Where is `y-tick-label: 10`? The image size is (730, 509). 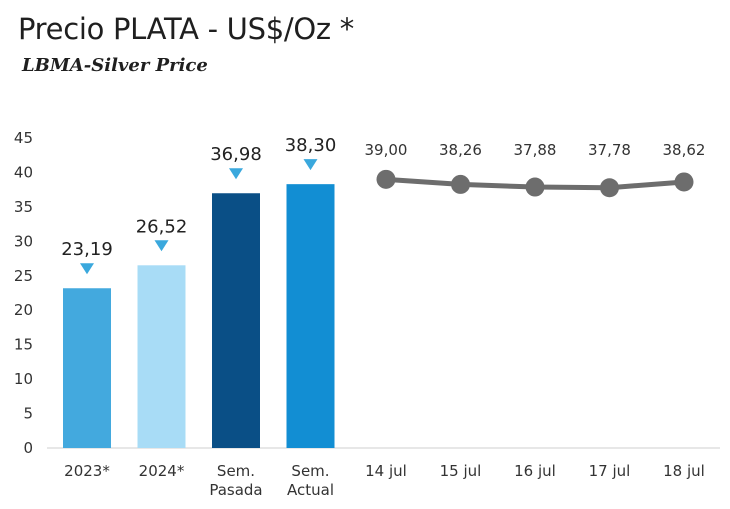 y-tick-label: 10 is located at coordinates (23, 379).